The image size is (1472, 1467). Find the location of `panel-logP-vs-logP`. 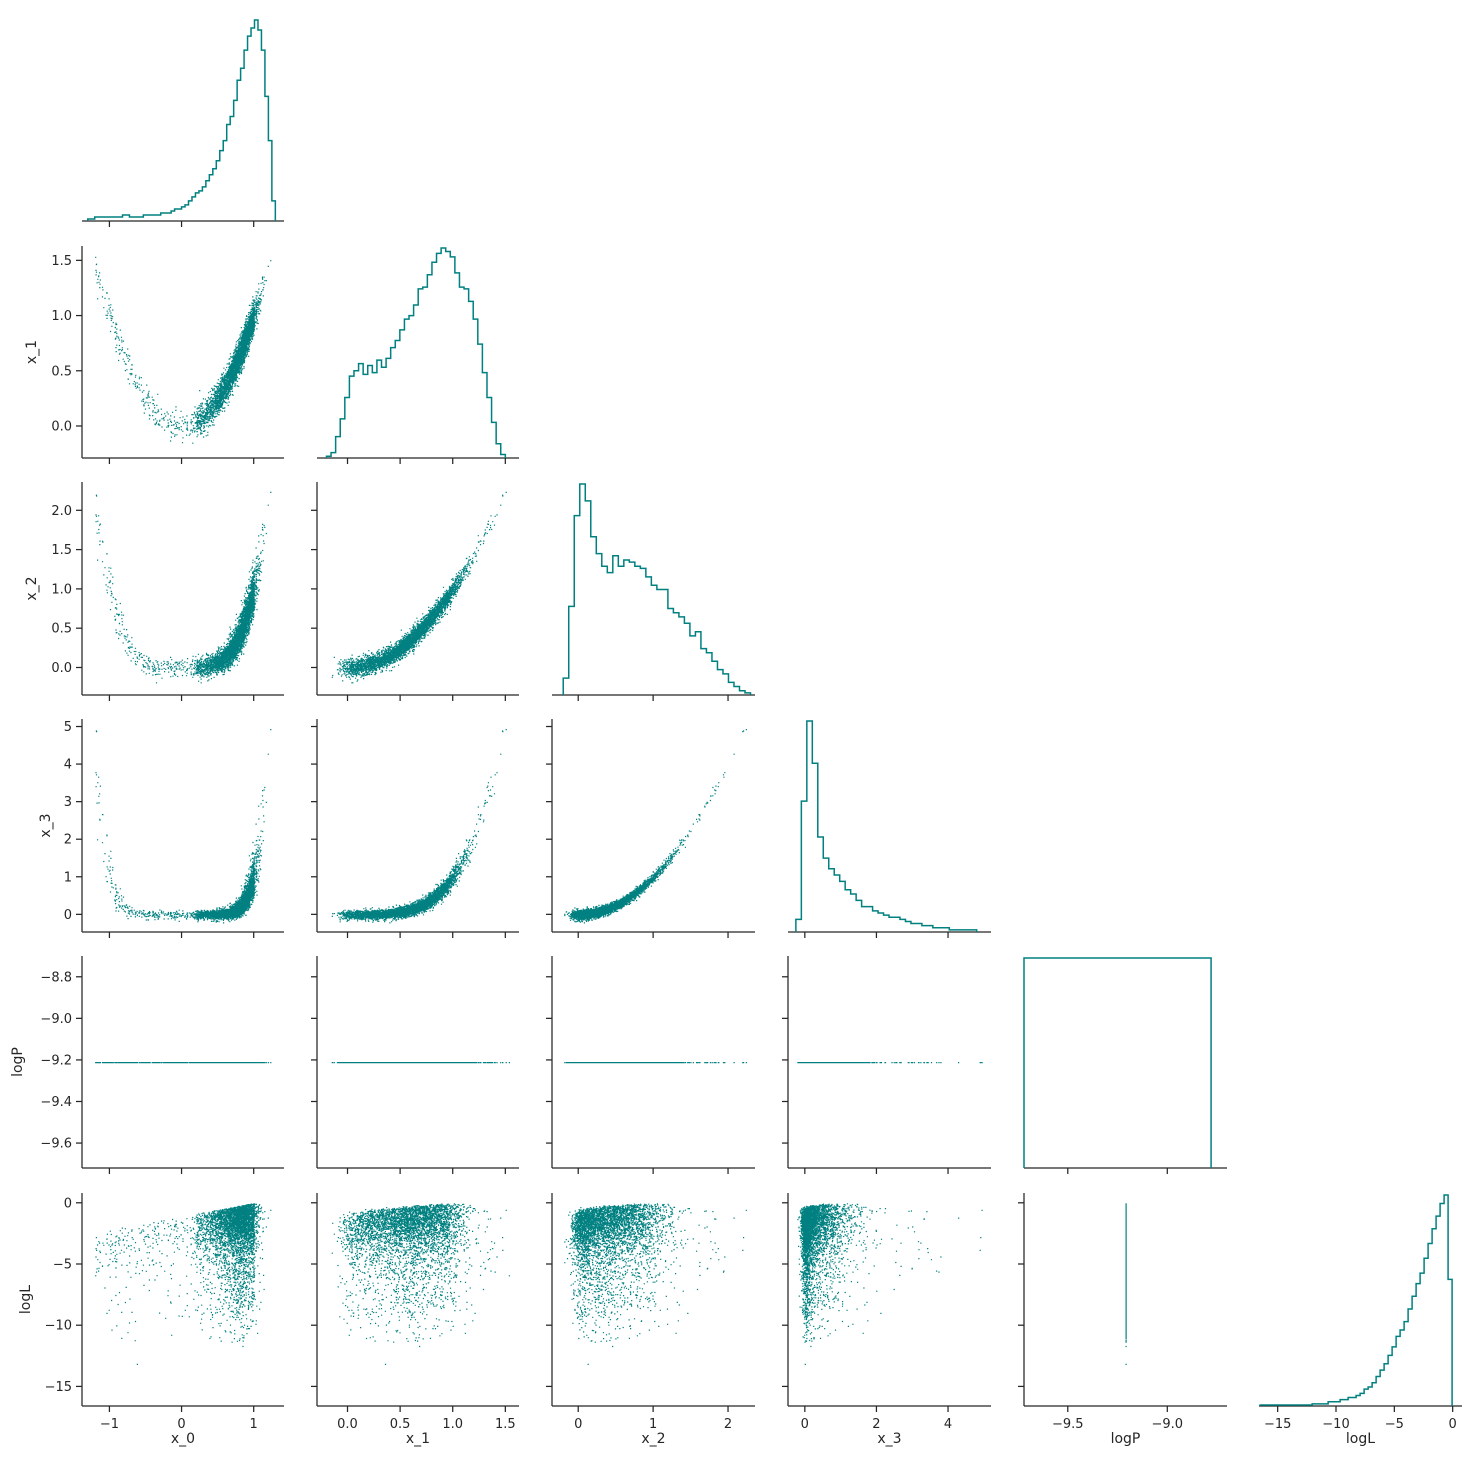

panel-logP-vs-logP is located at coordinates (1125, 1170).